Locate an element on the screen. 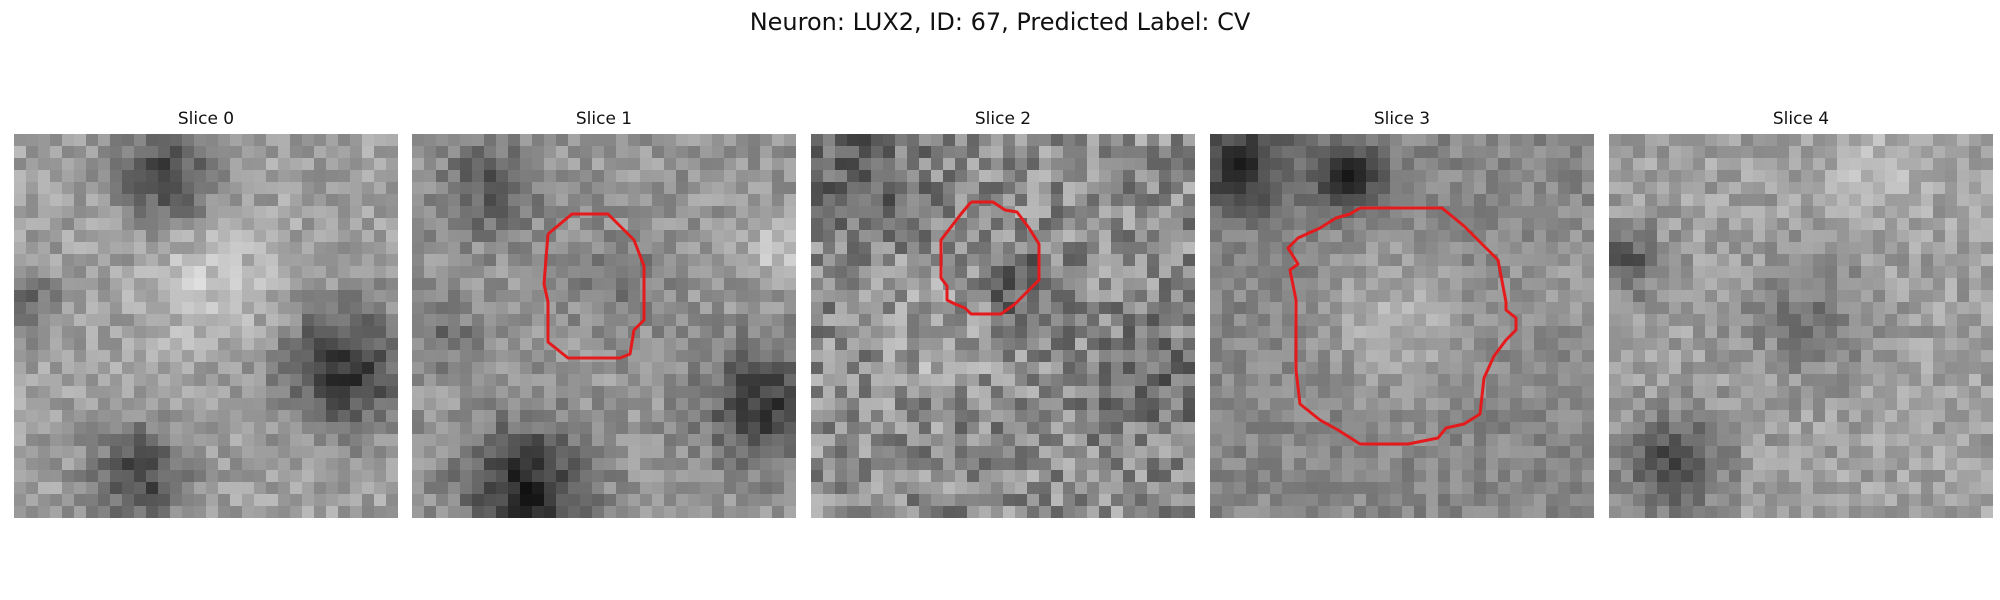 This screenshot has height=600, width=2000. slice-panel-3: Slice 3 is located at coordinates (1402, 313).